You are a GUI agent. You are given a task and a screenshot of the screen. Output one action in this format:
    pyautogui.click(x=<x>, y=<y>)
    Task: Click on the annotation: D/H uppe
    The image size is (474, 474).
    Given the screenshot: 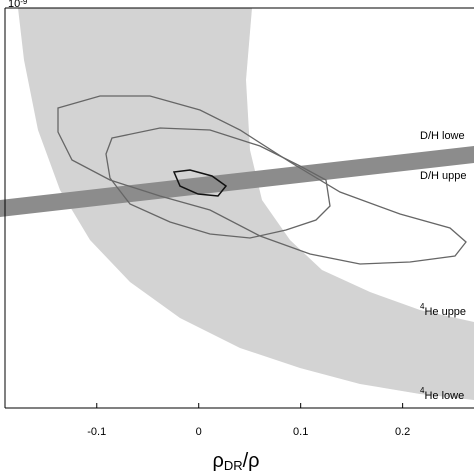 What is the action you would take?
    pyautogui.click(x=443, y=176)
    